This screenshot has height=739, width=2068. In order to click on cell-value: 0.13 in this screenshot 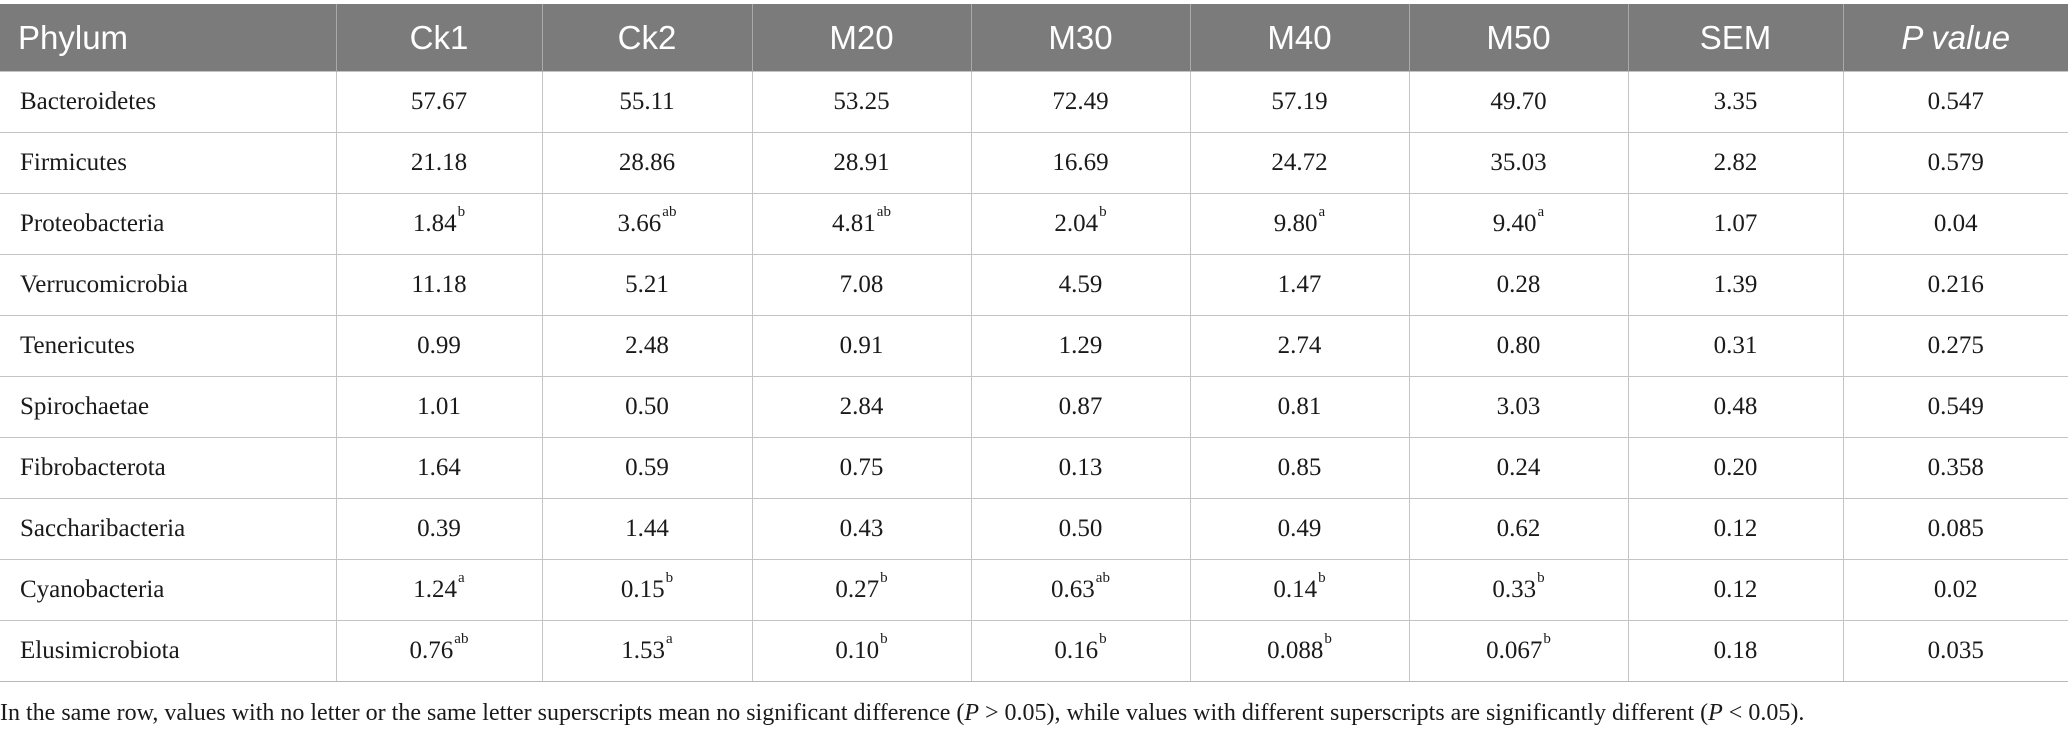, I will do `click(1080, 467)`.